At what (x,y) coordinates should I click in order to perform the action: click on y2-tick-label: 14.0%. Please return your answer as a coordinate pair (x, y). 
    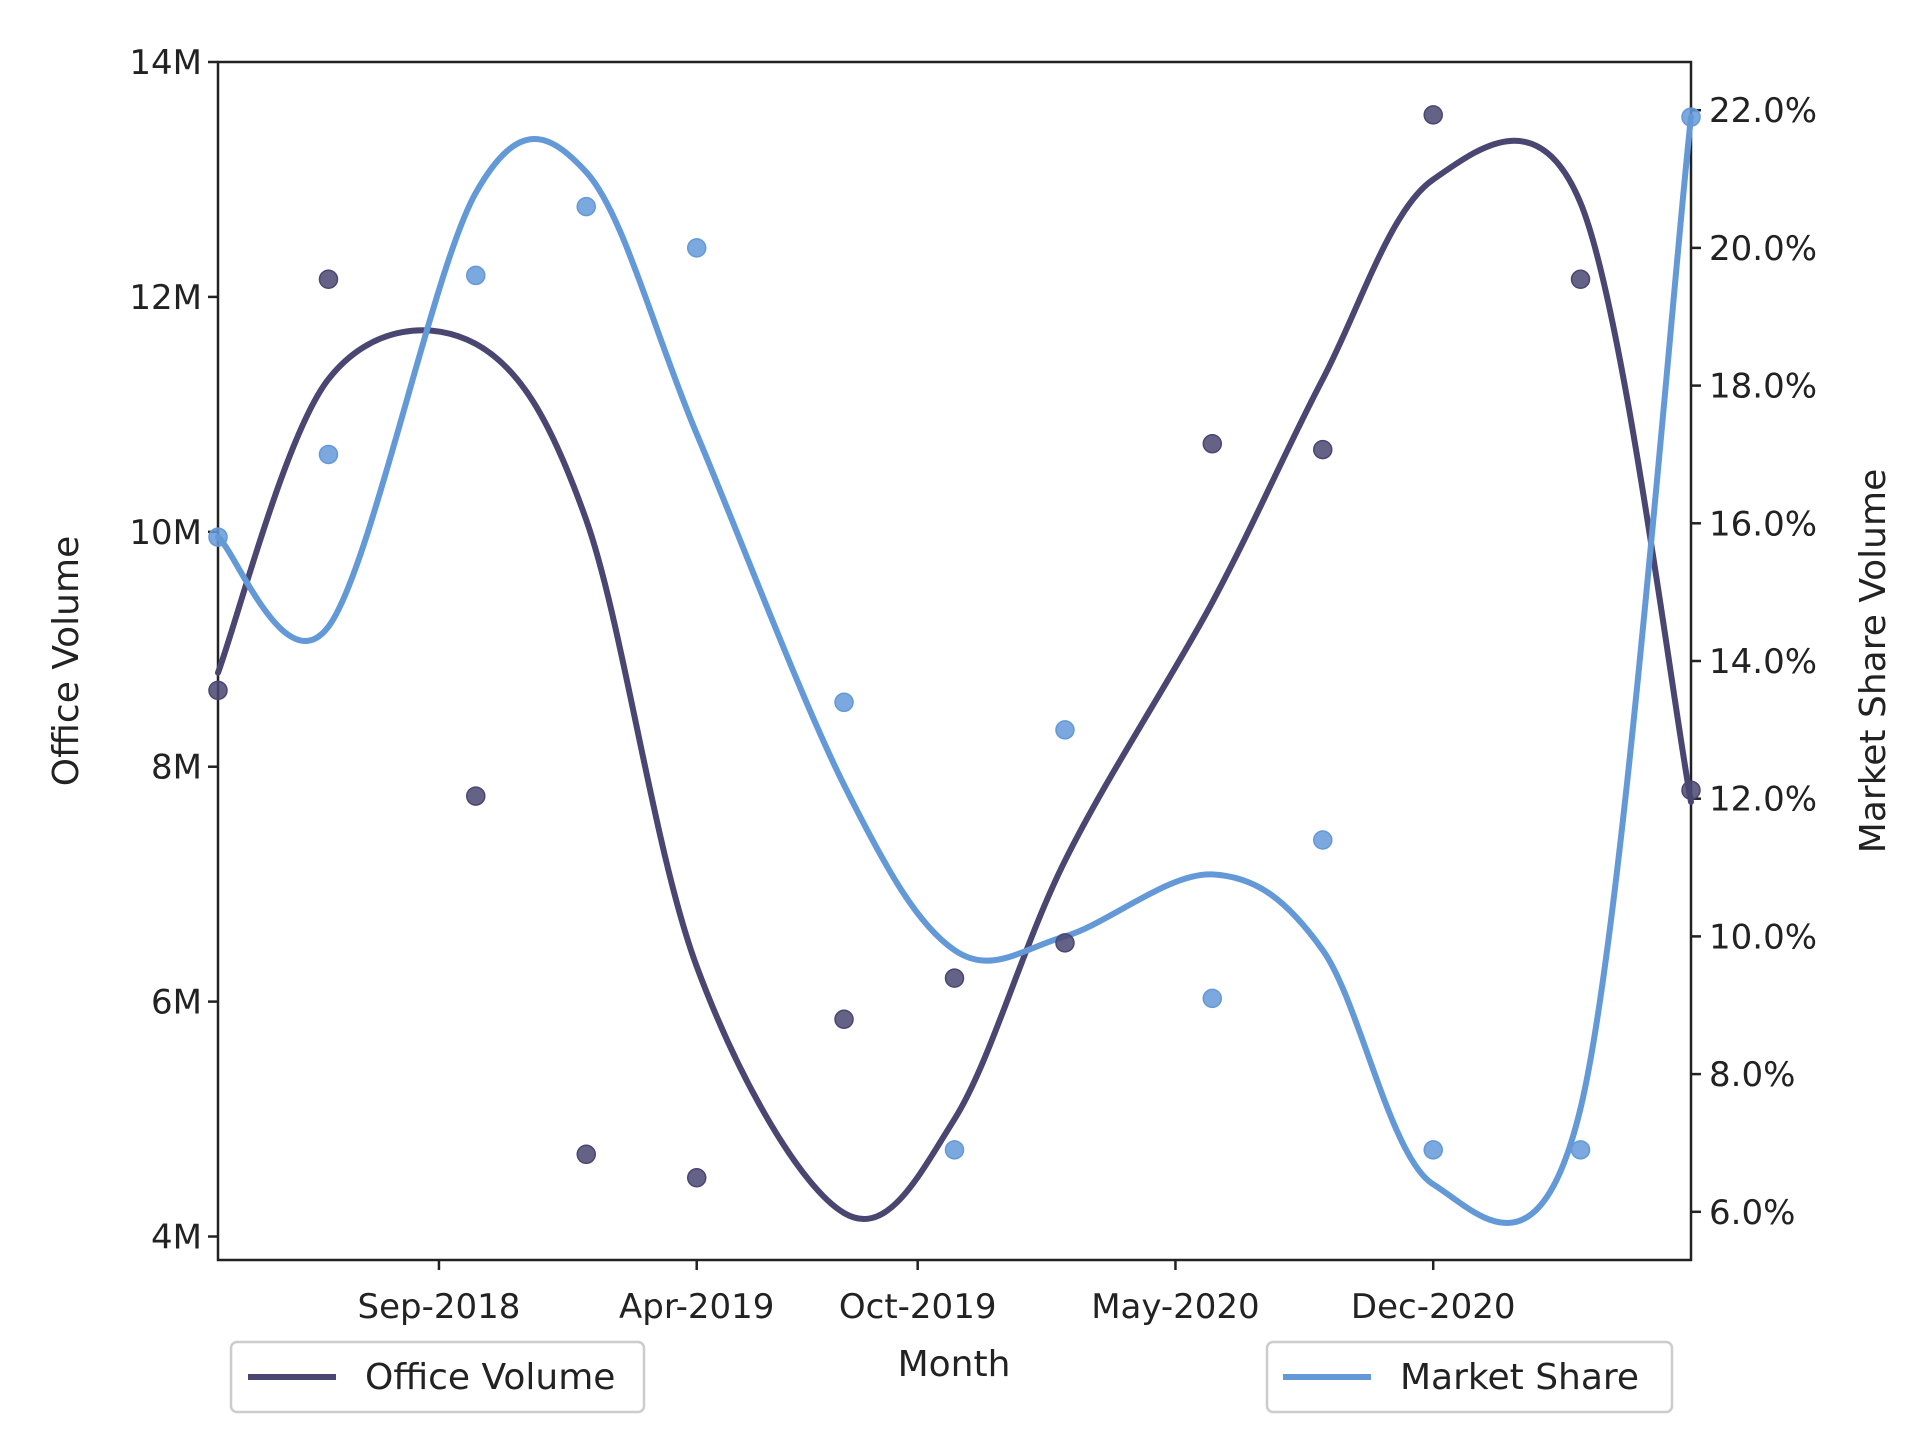
    Looking at the image, I should click on (1763, 662).